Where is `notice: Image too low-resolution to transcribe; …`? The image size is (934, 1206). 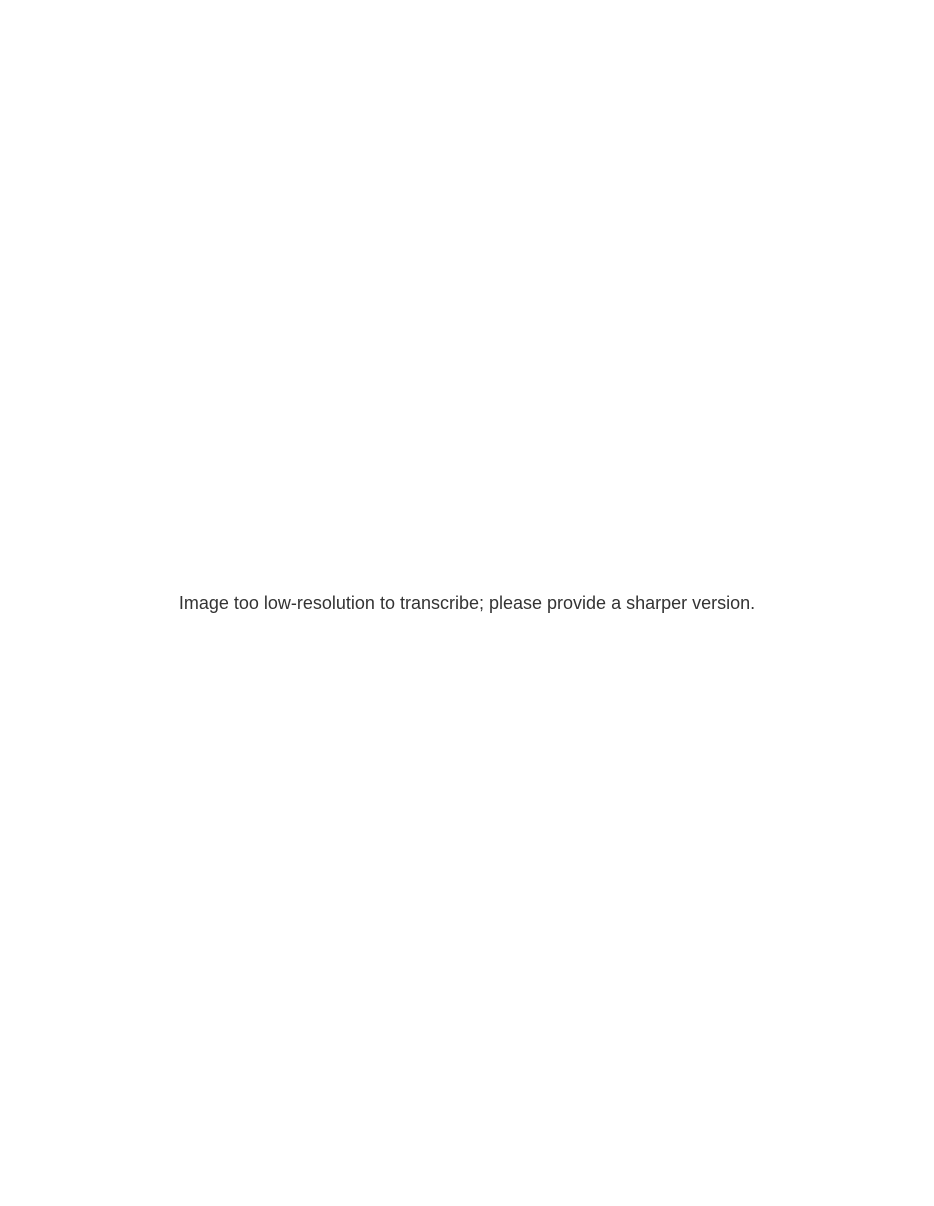 notice: Image too low-resolution to transcribe; … is located at coordinates (467, 602).